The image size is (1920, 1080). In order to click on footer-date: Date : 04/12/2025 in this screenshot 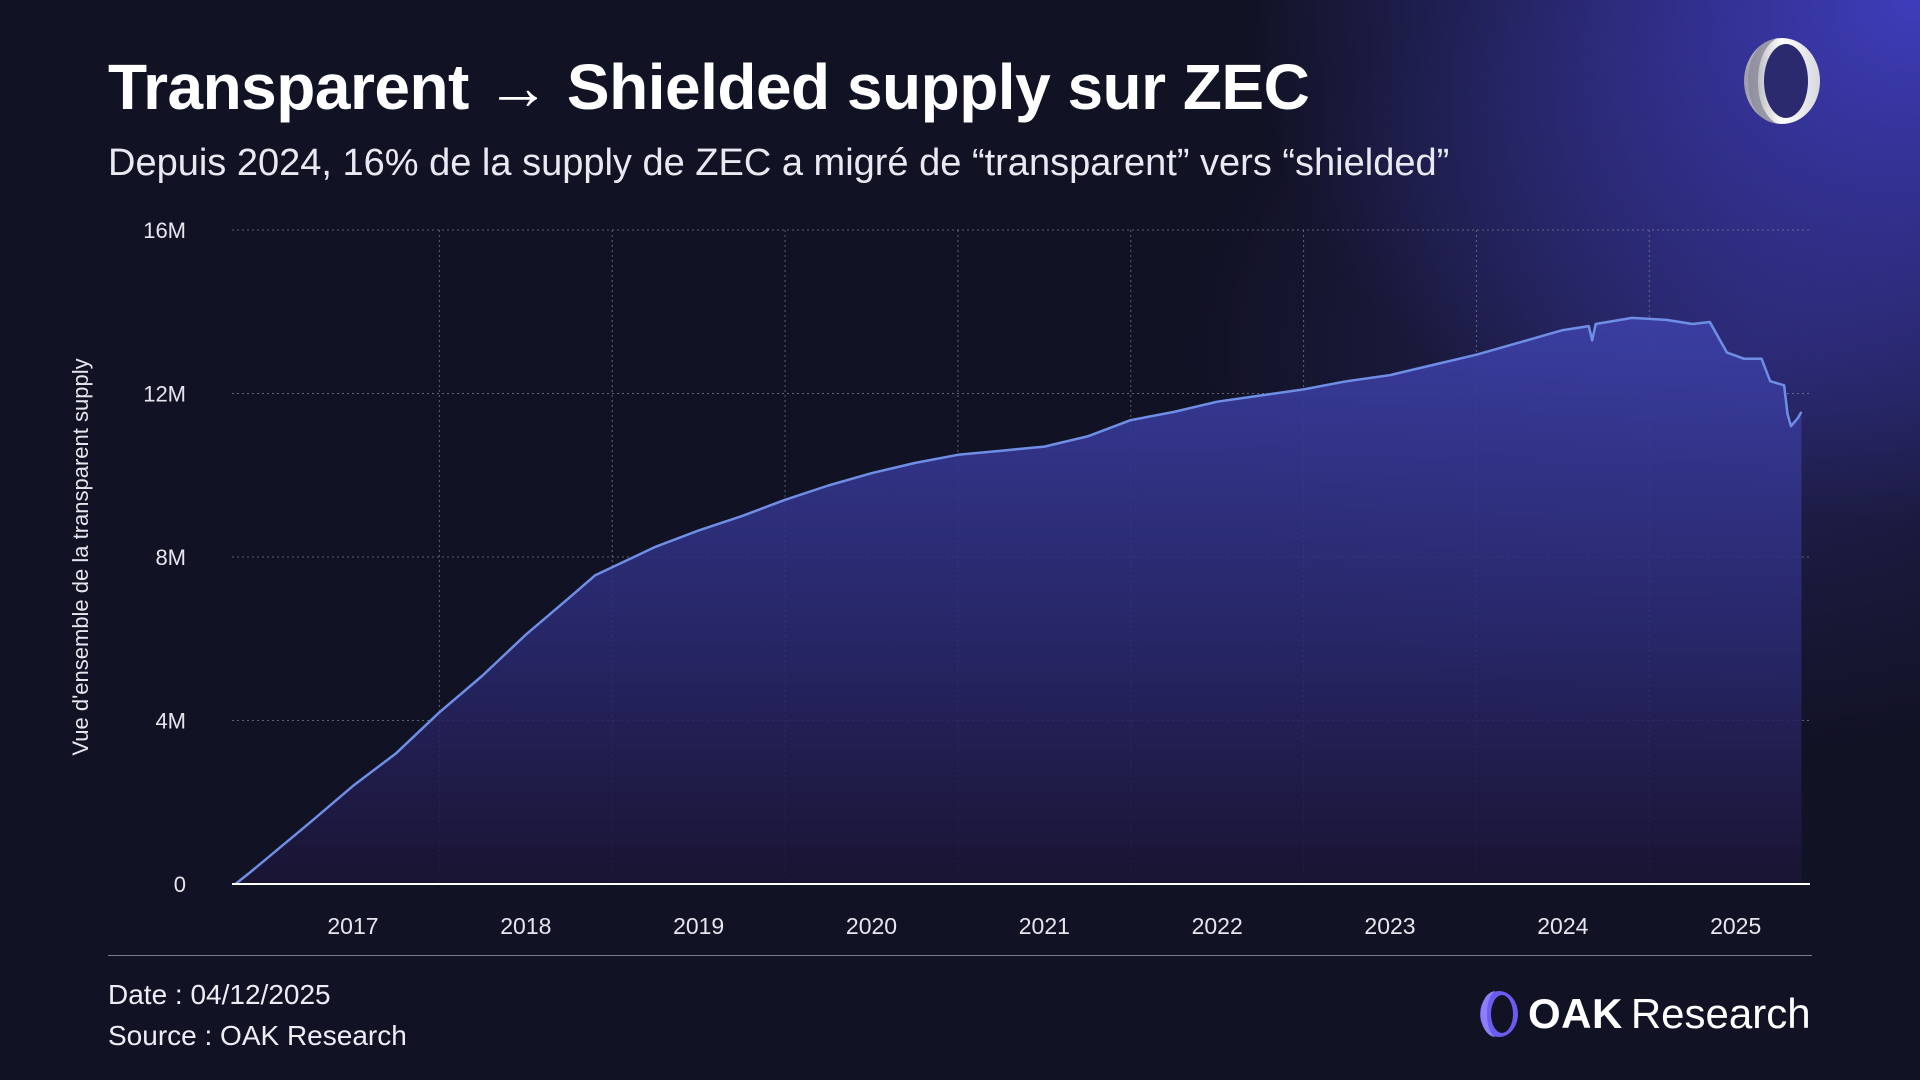, I will do `click(219, 994)`.